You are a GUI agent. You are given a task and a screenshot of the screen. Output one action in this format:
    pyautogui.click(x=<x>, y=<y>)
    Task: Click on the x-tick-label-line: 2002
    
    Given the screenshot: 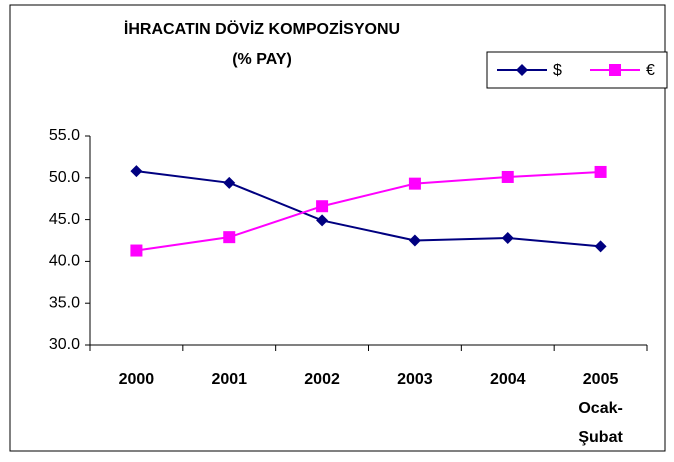 What is the action you would take?
    pyautogui.click(x=322, y=379)
    